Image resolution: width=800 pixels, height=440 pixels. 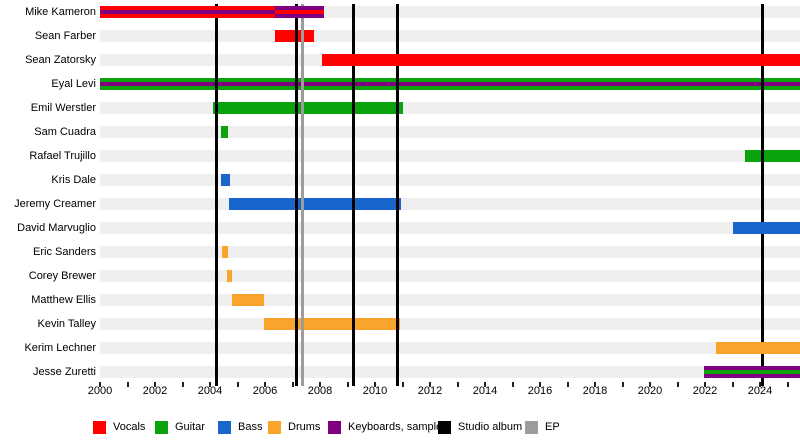 I want to click on legend-label: Studio album, so click(x=490, y=427).